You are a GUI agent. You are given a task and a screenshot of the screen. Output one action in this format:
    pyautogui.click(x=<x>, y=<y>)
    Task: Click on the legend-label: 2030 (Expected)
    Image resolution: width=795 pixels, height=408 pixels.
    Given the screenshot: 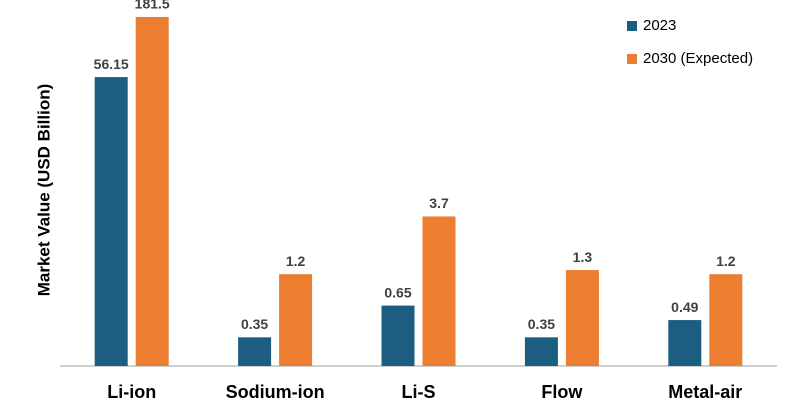 What is the action you would take?
    pyautogui.click(x=698, y=58)
    